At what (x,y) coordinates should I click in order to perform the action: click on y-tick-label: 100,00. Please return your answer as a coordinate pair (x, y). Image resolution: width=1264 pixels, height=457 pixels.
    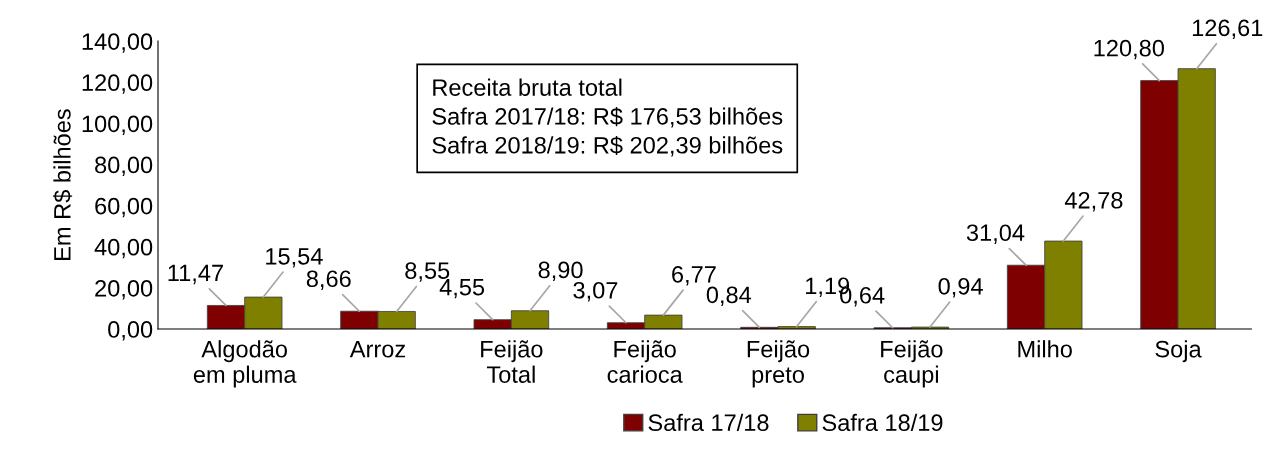
    Looking at the image, I should click on (117, 125).